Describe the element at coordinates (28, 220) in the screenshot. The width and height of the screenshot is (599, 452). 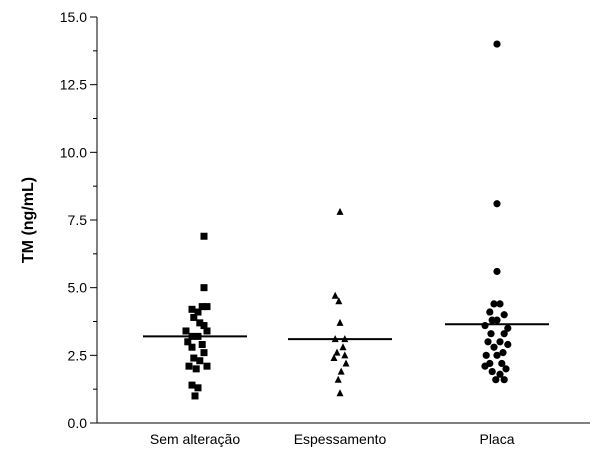
I see `y-axis-title: TM (ng/mL)` at that location.